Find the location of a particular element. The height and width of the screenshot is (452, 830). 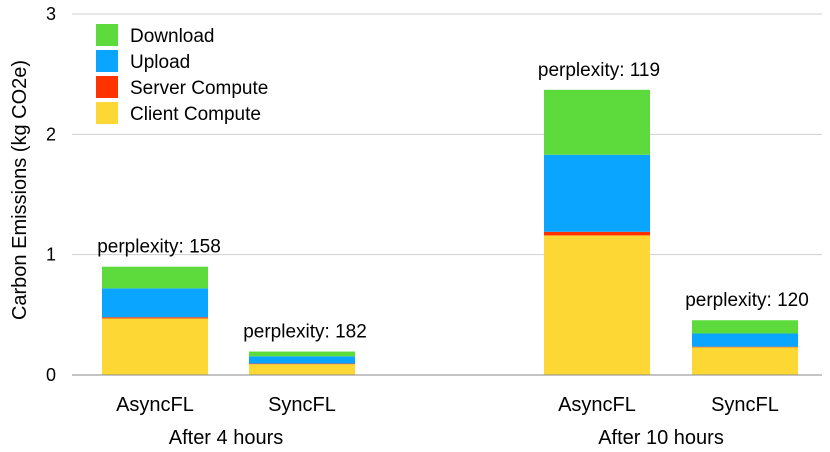

y-tick-label: 1 is located at coordinates (51, 255).